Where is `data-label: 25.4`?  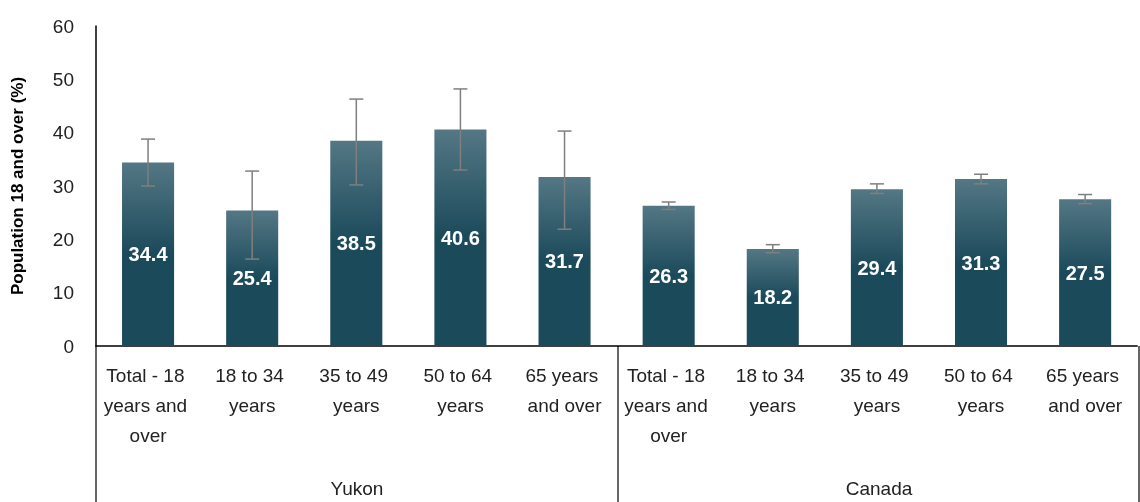
data-label: 25.4 is located at coordinates (252, 278).